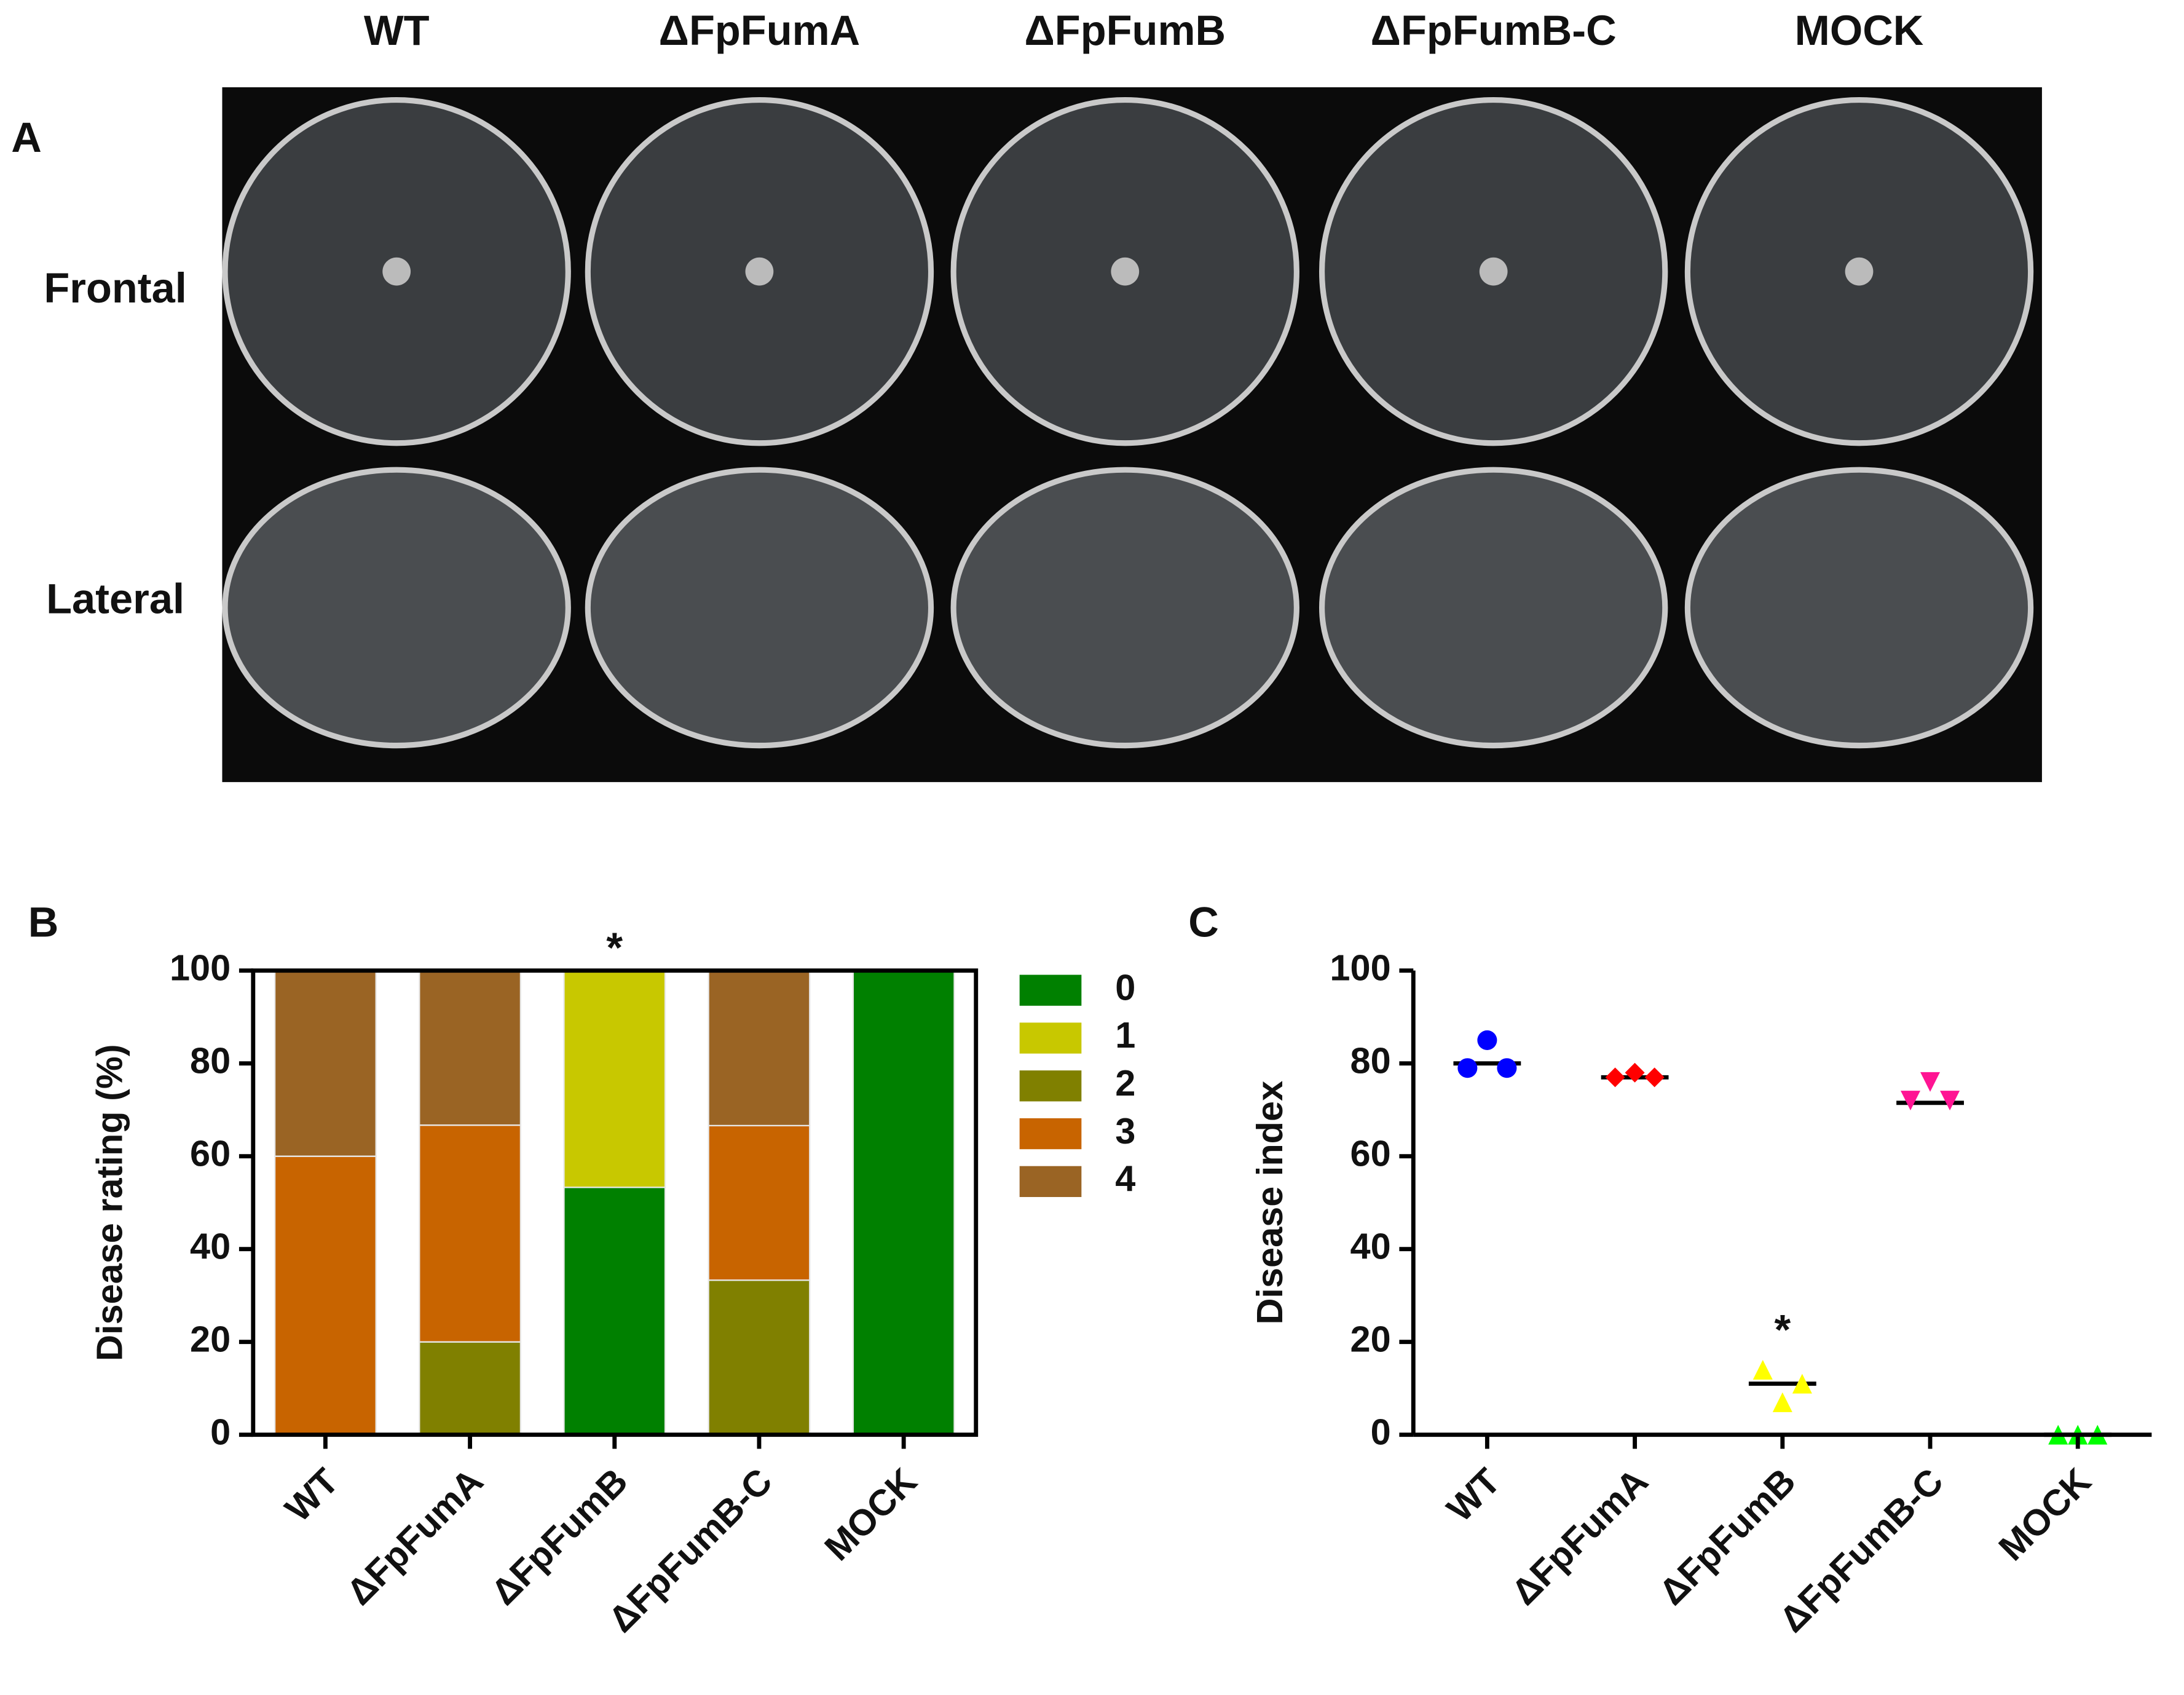 Image resolution: width=2184 pixels, height=1695 pixels. Describe the element at coordinates (1125, 1131) in the screenshot. I see `legend-label: 3` at that location.